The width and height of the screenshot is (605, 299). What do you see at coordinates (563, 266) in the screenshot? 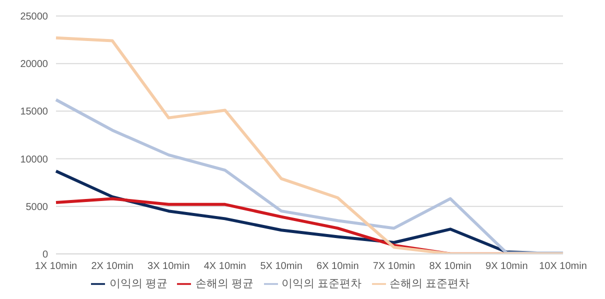
I see `x-tick-label: 10X 10min` at bounding box center [563, 266].